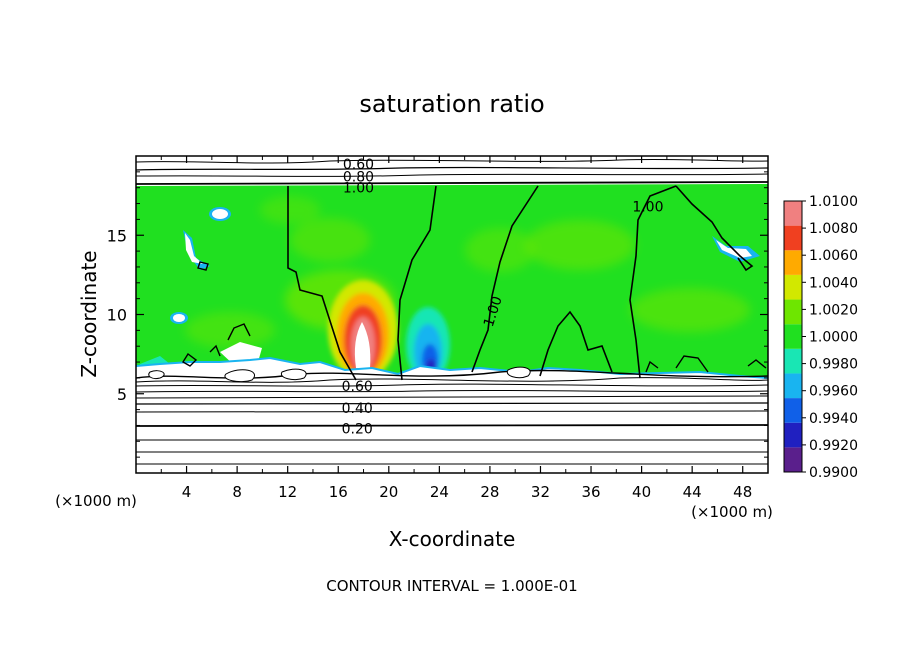  Describe the element at coordinates (357, 430) in the screenshot. I see `contour-label: 0.20` at that location.